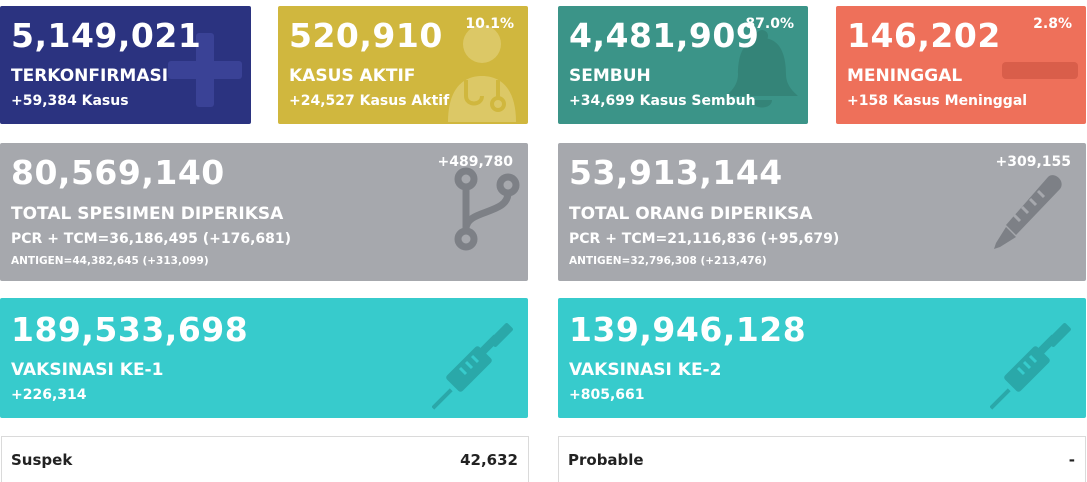 This screenshot has width=1087, height=482. What do you see at coordinates (366, 35) in the screenshot?
I see `kasus-aktif-value: 520,910` at bounding box center [366, 35].